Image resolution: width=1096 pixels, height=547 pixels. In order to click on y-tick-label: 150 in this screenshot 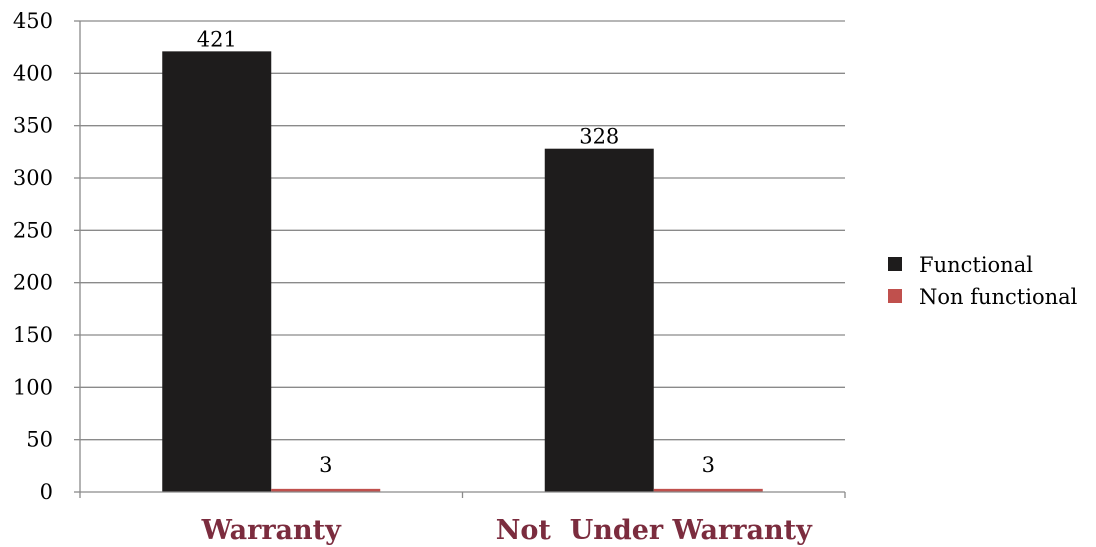, I will do `click(33, 335)`.